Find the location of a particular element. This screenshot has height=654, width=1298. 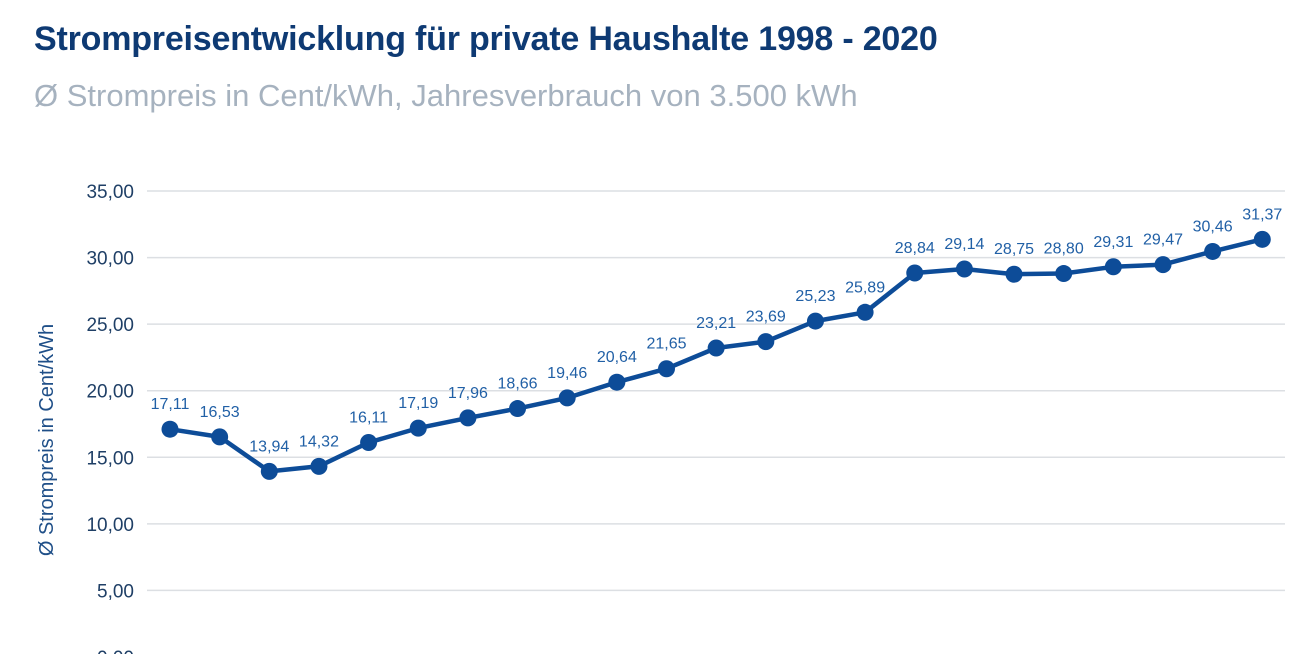

data-label: 23,21 is located at coordinates (716, 323).